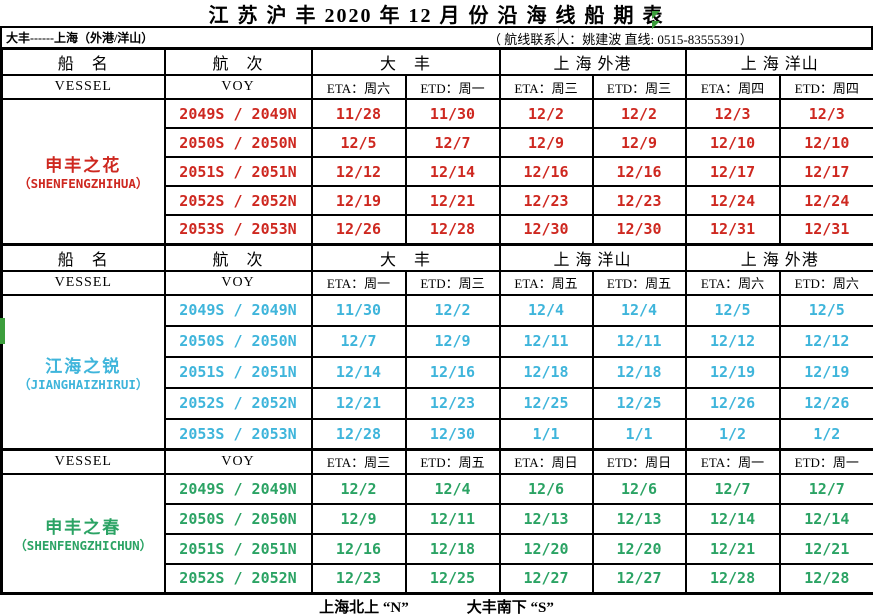 The height and width of the screenshot is (615, 873). Describe the element at coordinates (546, 548) in the screenshot. I see `date-cell: 12/20` at that location.